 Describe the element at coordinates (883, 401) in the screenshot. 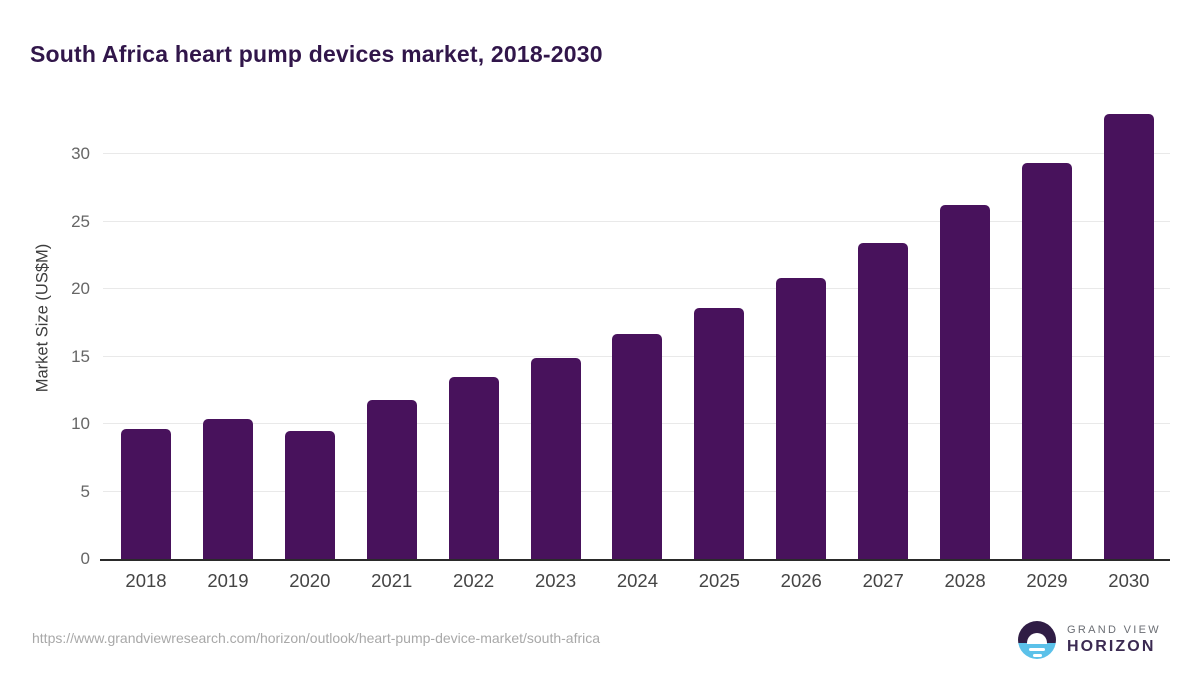

I see `bar-2027` at that location.